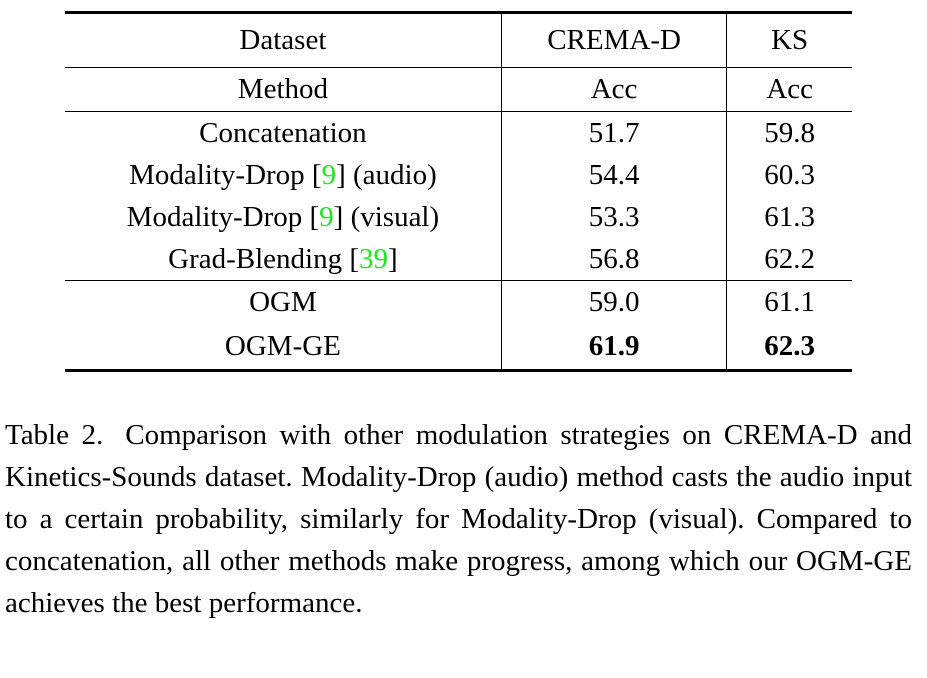  I want to click on data-row: Concatenation 51.7 59.8, so click(458, 132).